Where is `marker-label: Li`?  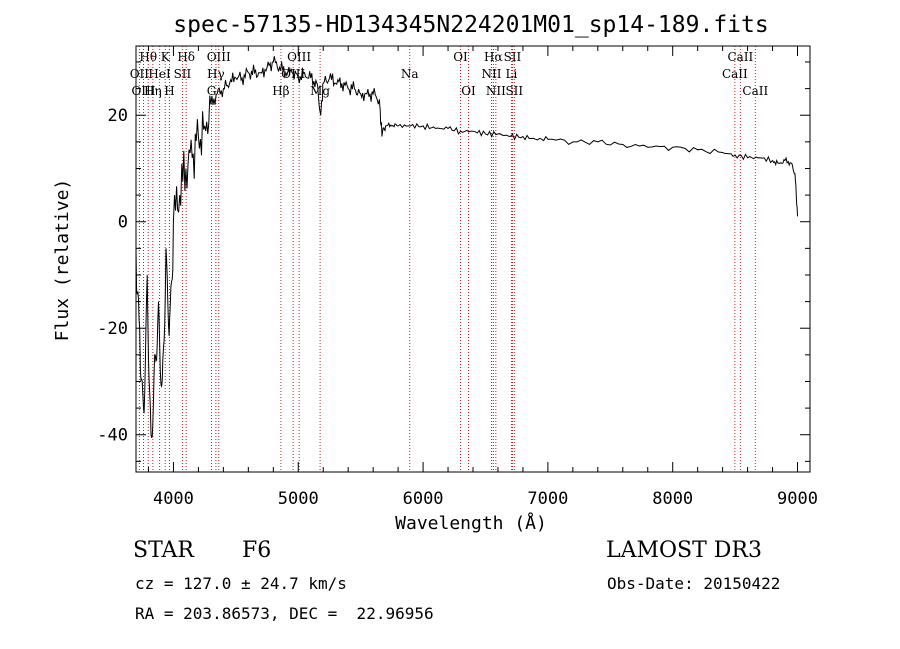 marker-label: Li is located at coordinates (512, 74).